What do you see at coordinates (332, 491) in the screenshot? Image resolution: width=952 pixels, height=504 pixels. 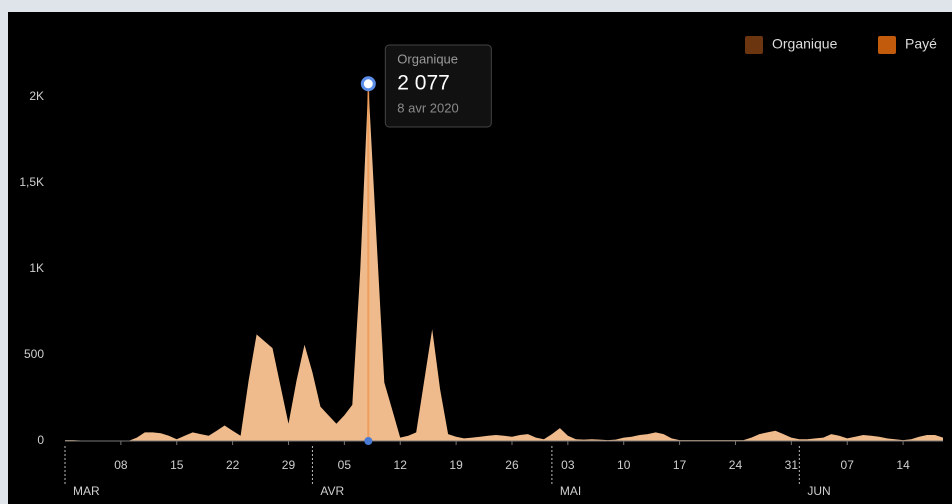 I see `month-label: AVR` at bounding box center [332, 491].